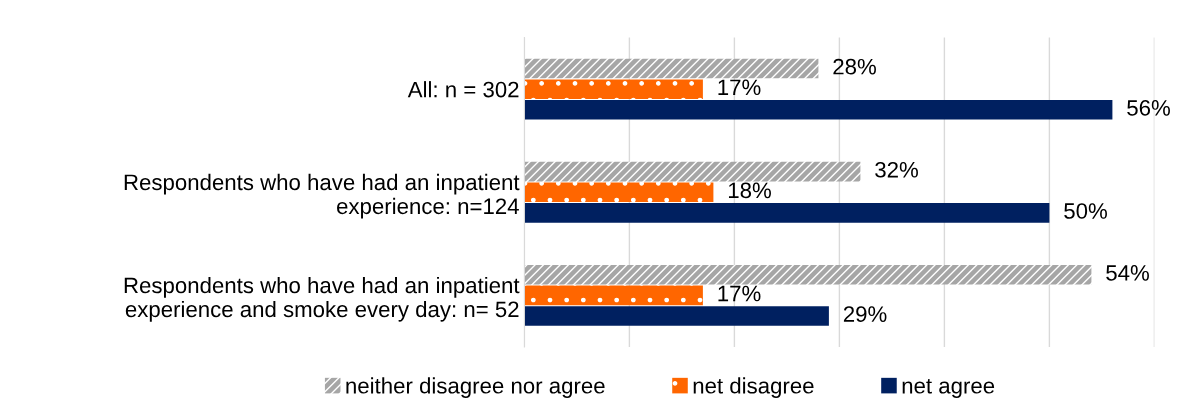 This screenshot has width=1200, height=418. I want to click on data-label: 29%, so click(865, 314).